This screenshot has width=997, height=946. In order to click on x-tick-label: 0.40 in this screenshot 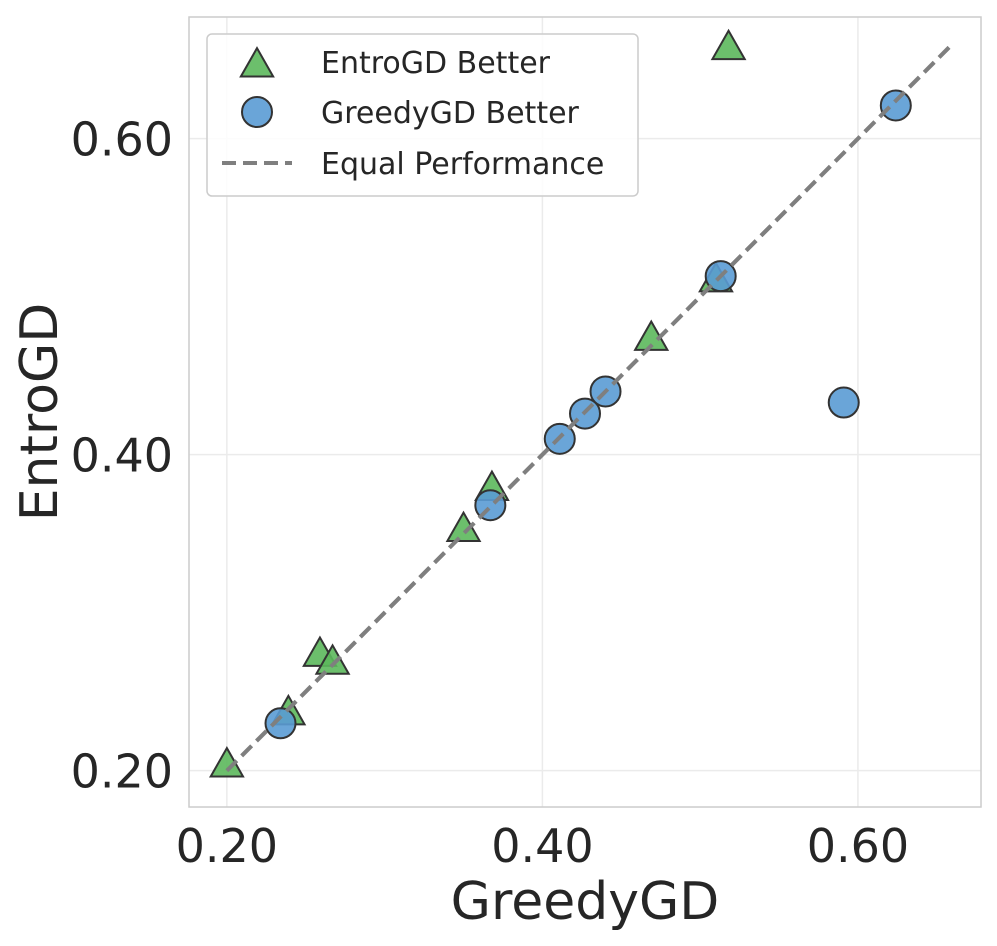, I will do `click(542, 846)`.